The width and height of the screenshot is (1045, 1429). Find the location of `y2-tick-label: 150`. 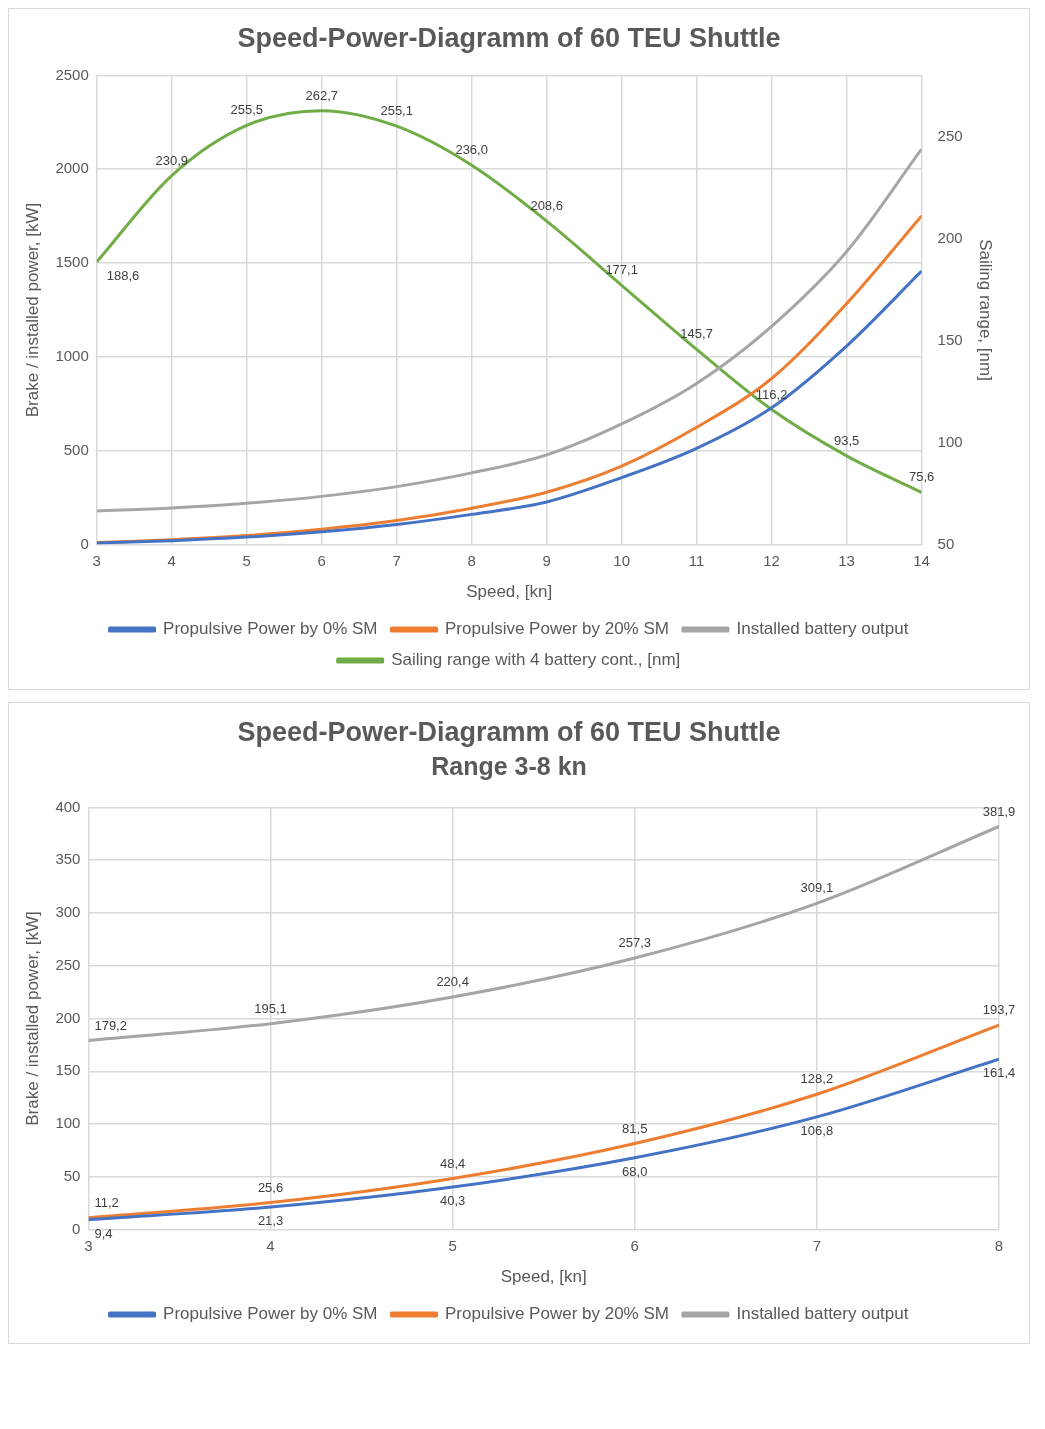

y2-tick-label: 150 is located at coordinates (950, 339).